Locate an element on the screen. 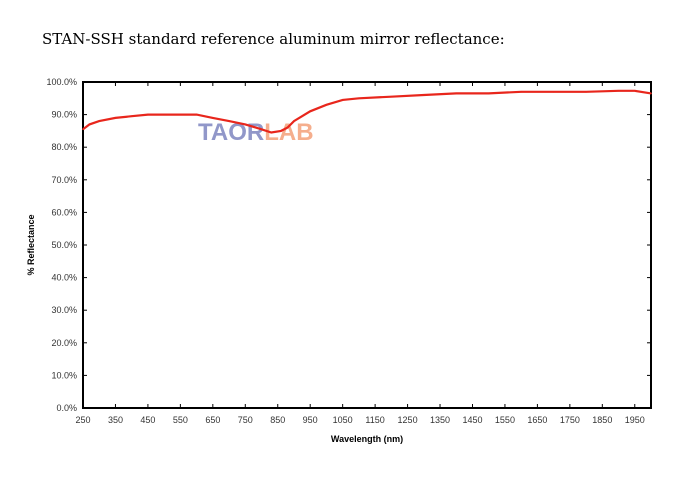 This screenshot has height=482, width=684. x-tick-label: 250 is located at coordinates (82, 420).